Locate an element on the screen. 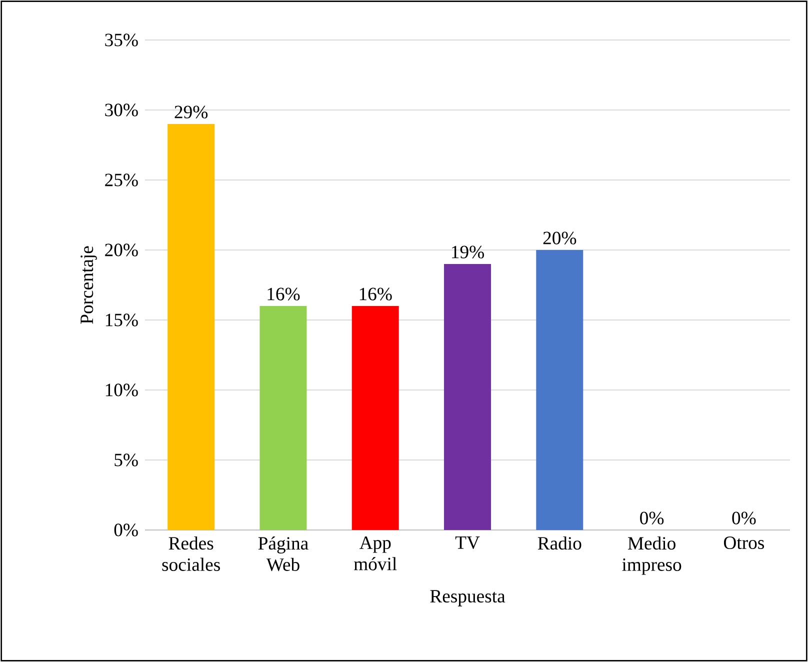 This screenshot has width=808, height=662. x-axis-title: Respuesta is located at coordinates (468, 598).